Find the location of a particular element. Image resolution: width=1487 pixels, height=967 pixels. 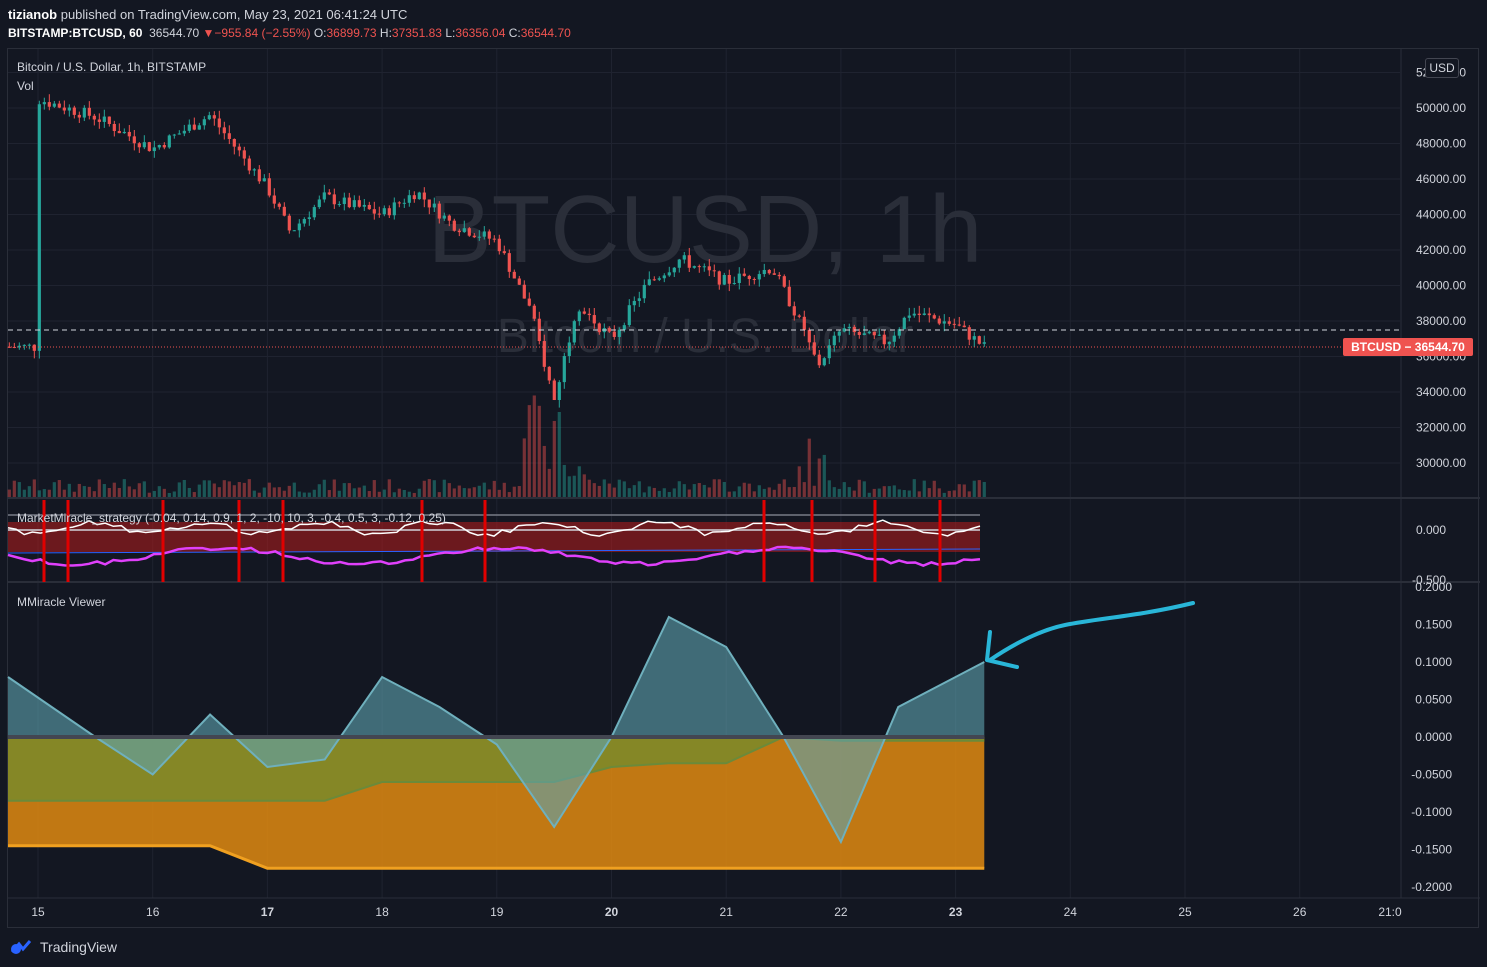

viewer-tick-label: 0.0000 is located at coordinates (1433, 737).